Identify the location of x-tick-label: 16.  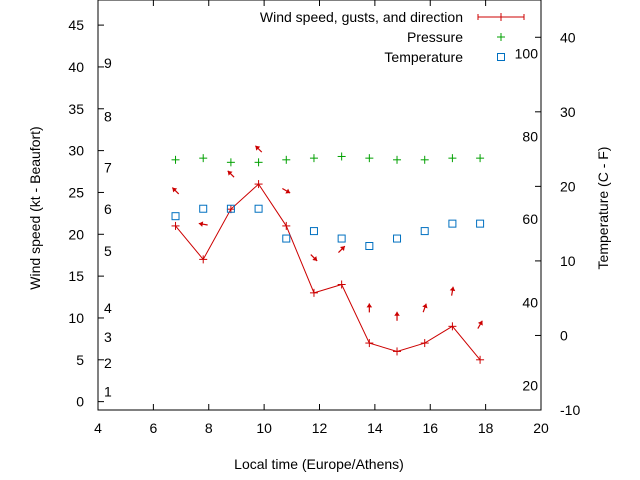
(430, 428).